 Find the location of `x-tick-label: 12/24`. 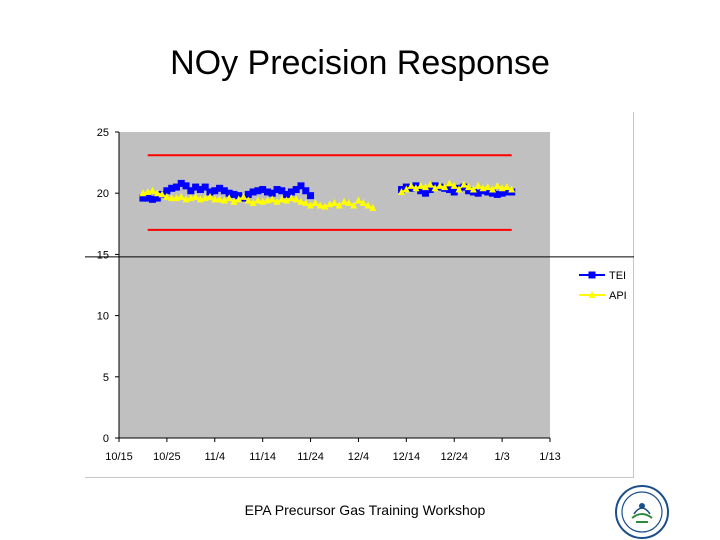

x-tick-label: 12/24 is located at coordinates (454, 457).